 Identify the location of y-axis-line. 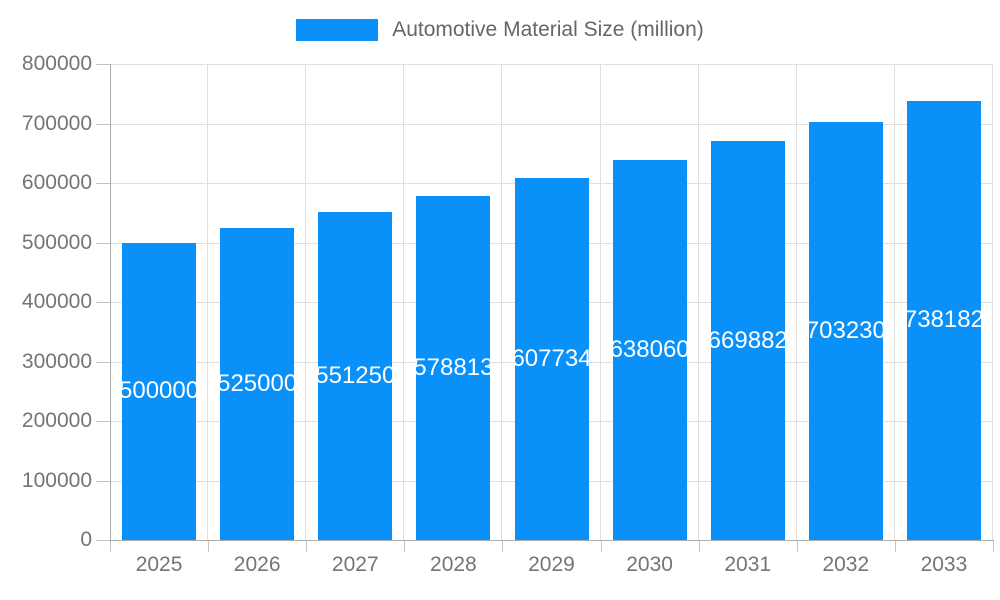
(110, 302).